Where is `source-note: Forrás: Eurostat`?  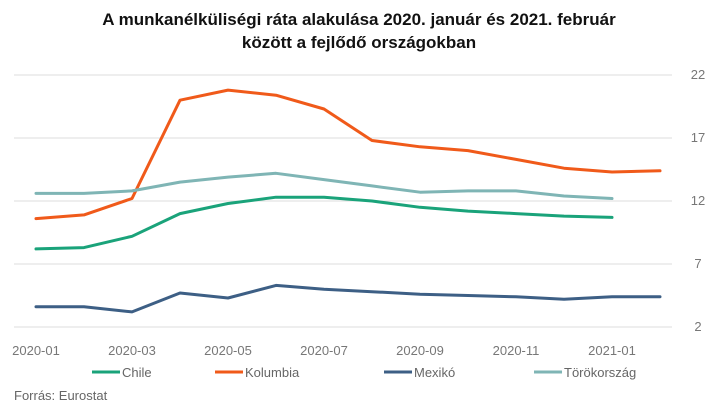
source-note: Forrás: Eurostat is located at coordinates (61, 395).